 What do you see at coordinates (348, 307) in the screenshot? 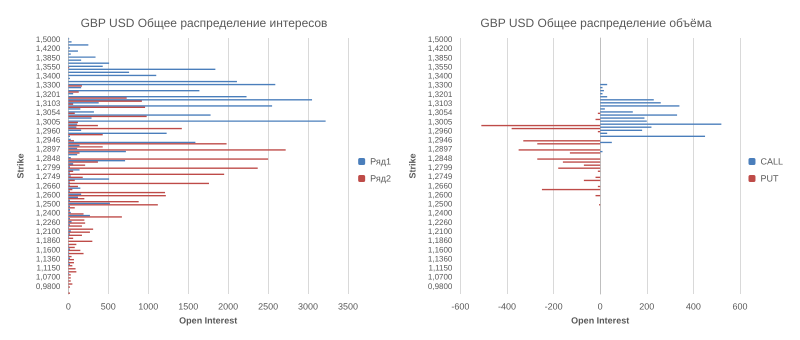
I see `x-tick-label: 3500` at bounding box center [348, 307].